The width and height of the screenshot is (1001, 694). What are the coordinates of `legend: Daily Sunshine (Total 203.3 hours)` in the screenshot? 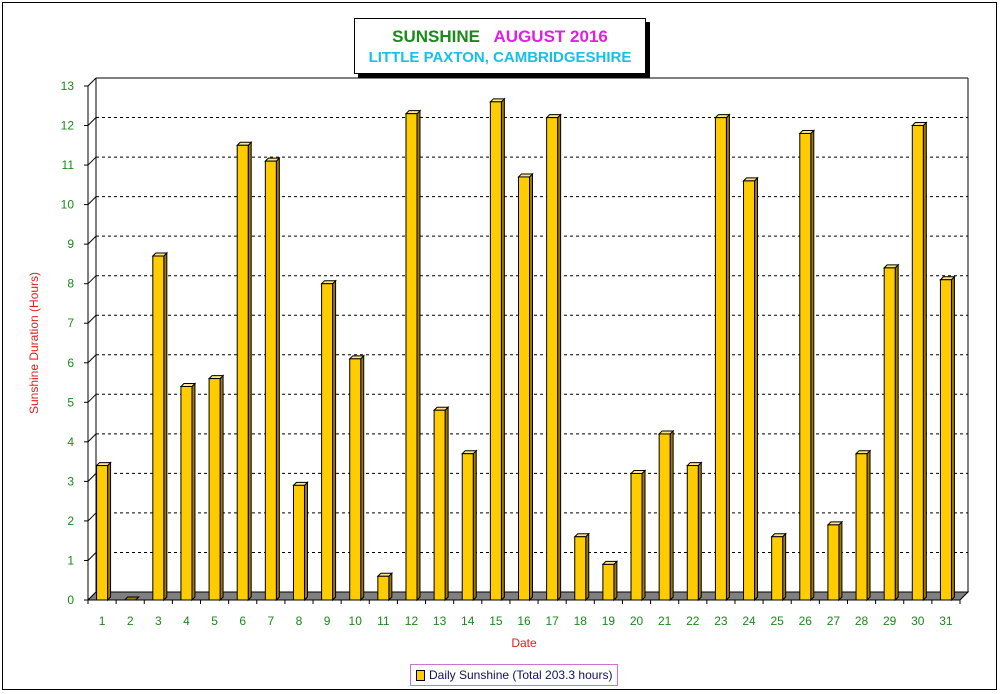 It's located at (514, 675).